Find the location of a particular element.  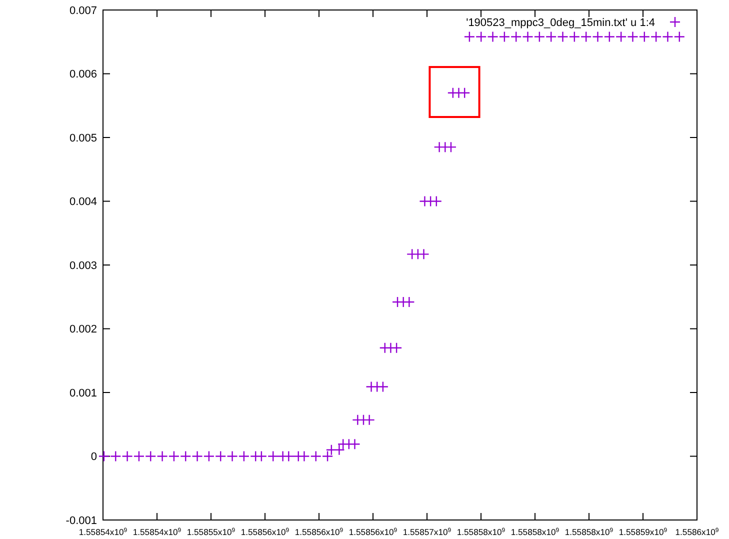

y-tick-label: 0.006 is located at coordinates (83, 74).